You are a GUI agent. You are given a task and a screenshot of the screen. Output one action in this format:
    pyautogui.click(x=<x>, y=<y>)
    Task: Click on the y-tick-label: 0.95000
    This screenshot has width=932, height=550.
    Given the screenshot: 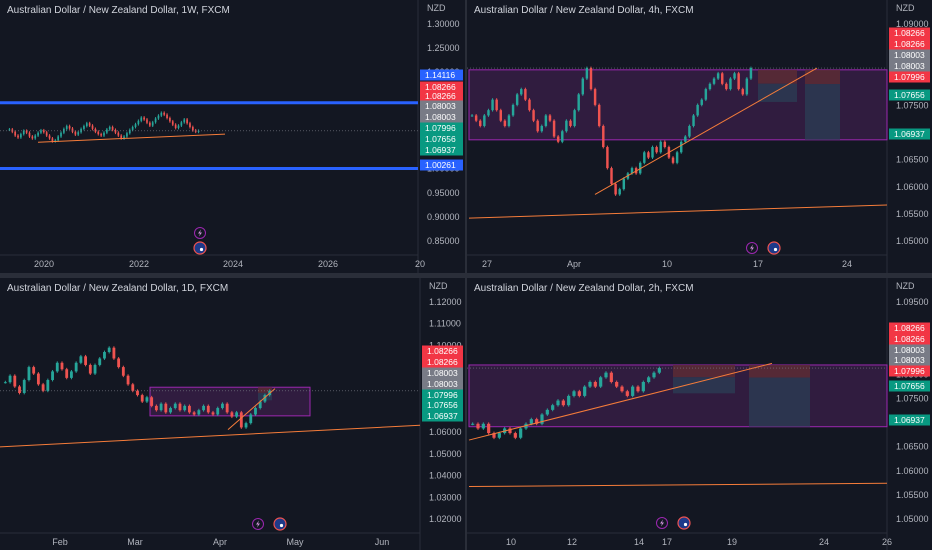 What is the action you would take?
    pyautogui.click(x=443, y=193)
    